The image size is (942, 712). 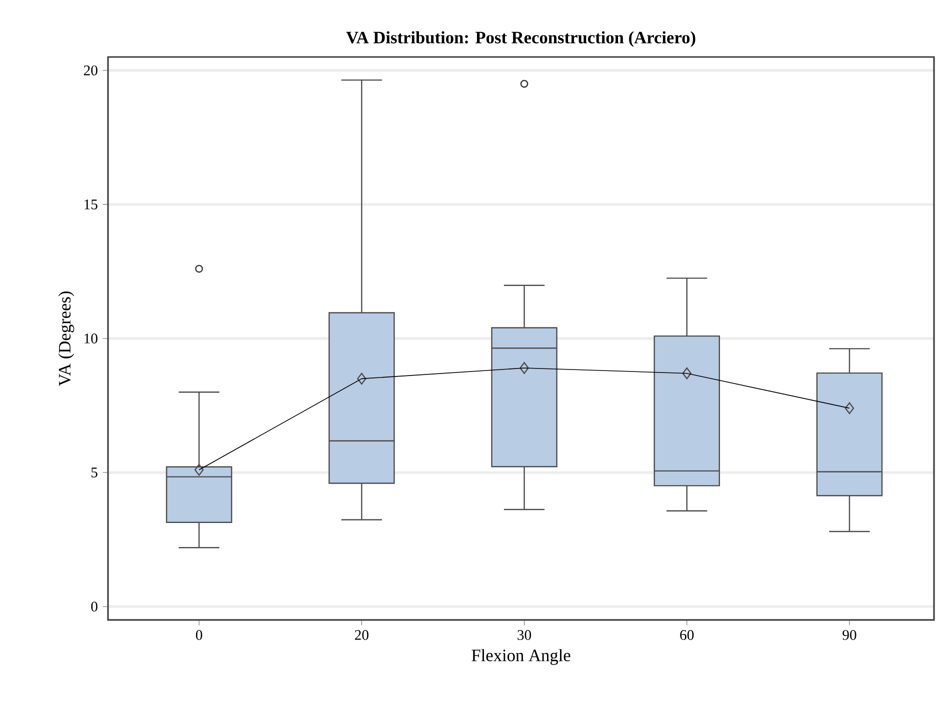 What do you see at coordinates (91, 339) in the screenshot?
I see `y-tick-label: 10` at bounding box center [91, 339].